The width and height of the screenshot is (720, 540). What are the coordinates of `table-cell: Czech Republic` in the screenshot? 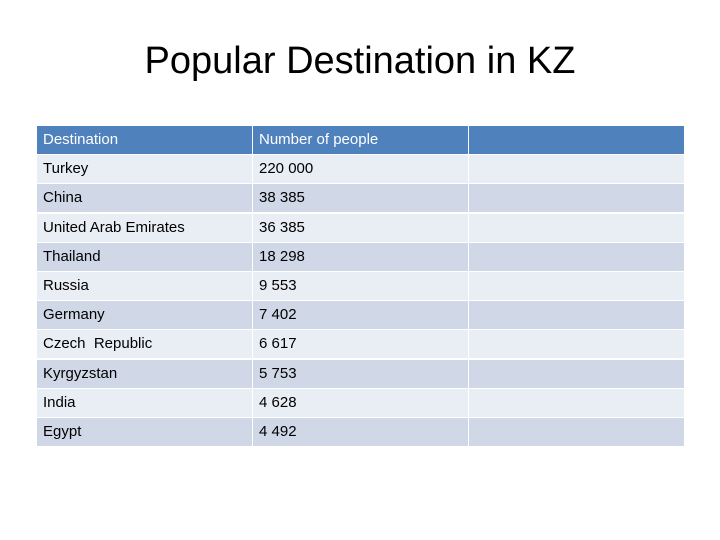 It's located at (144, 344).